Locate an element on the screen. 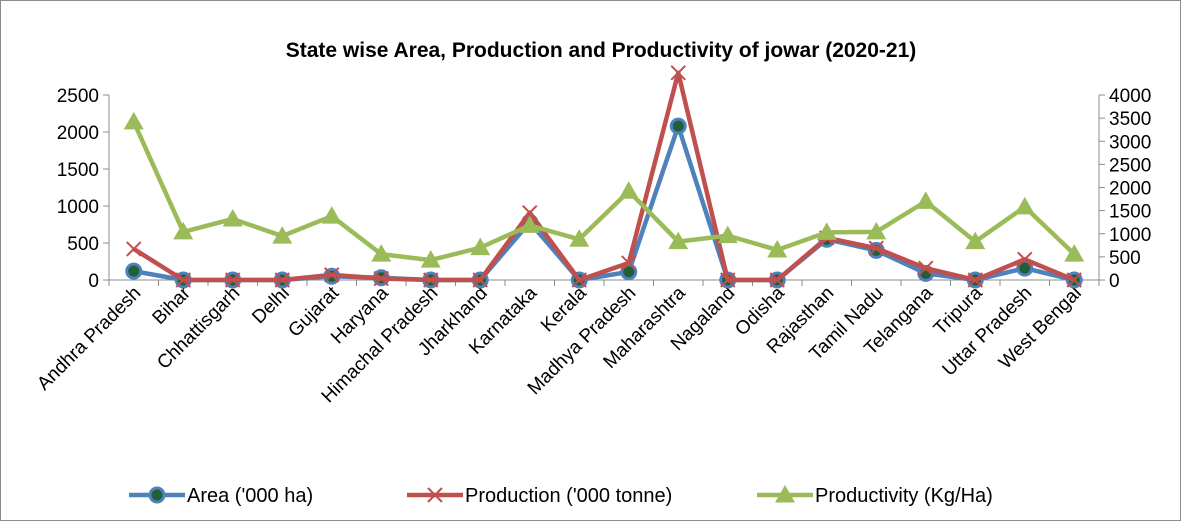  y-left-tick-label: 1500 is located at coordinates (78, 170).